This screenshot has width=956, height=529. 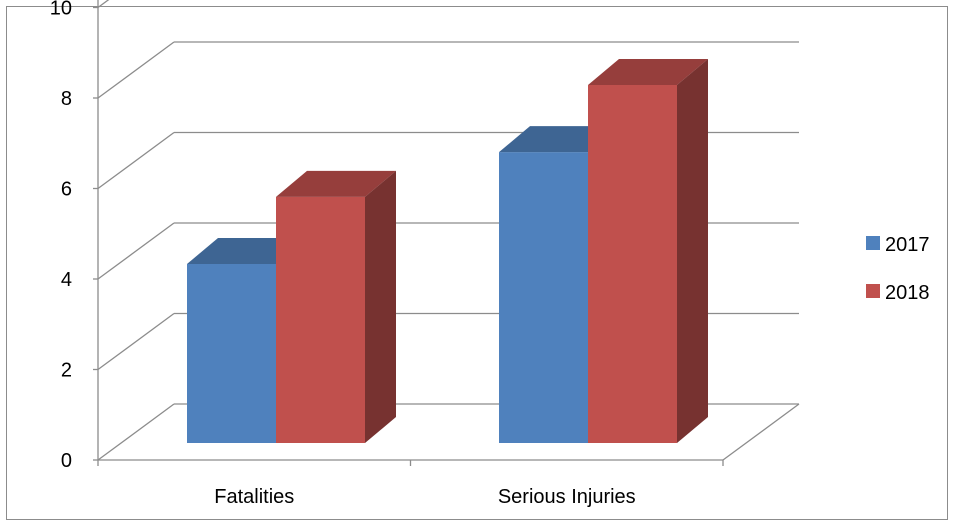 I want to click on floor-right-edge, so click(x=761, y=432).